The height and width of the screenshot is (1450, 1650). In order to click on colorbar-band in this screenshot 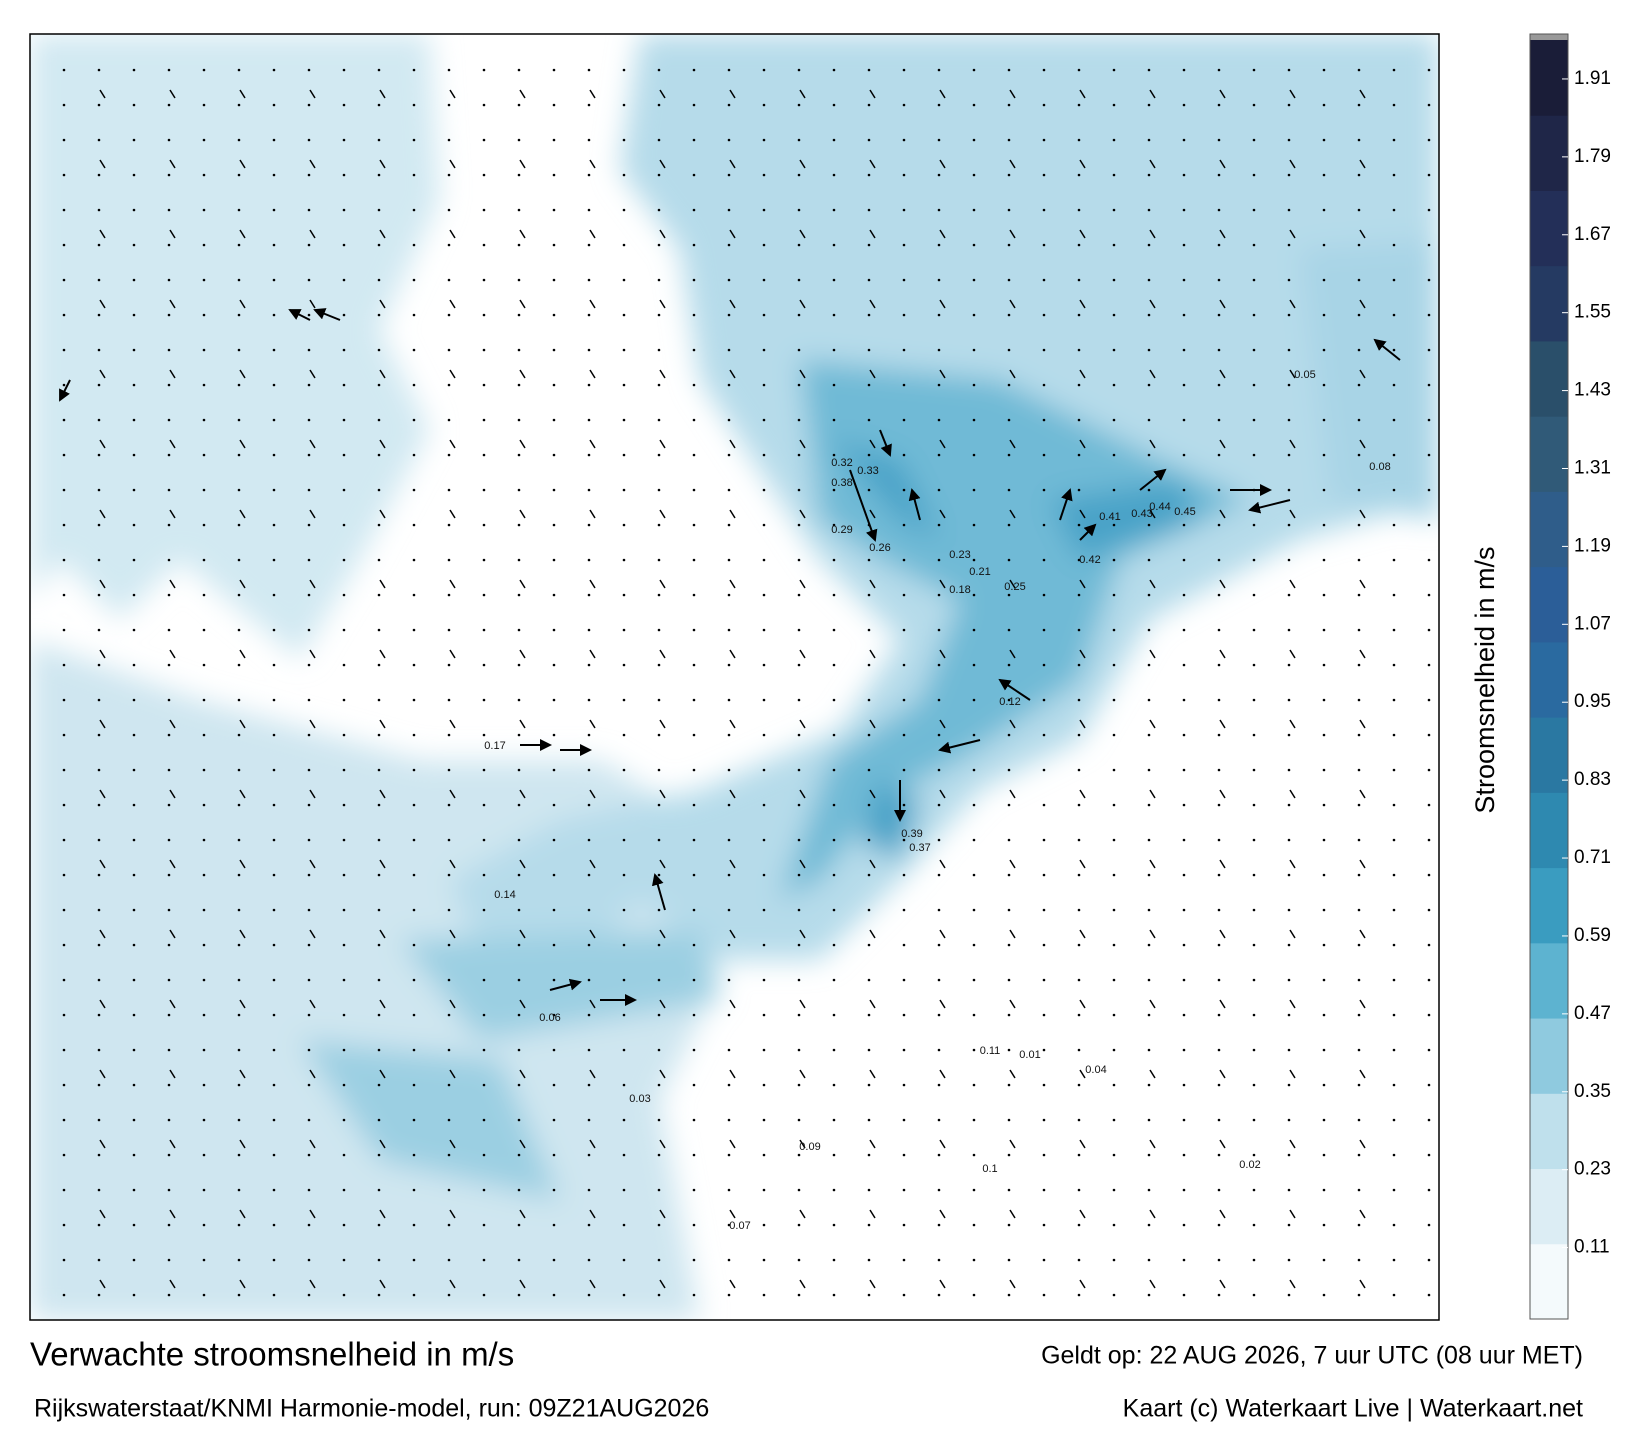, I will do `click(1549, 303)`.